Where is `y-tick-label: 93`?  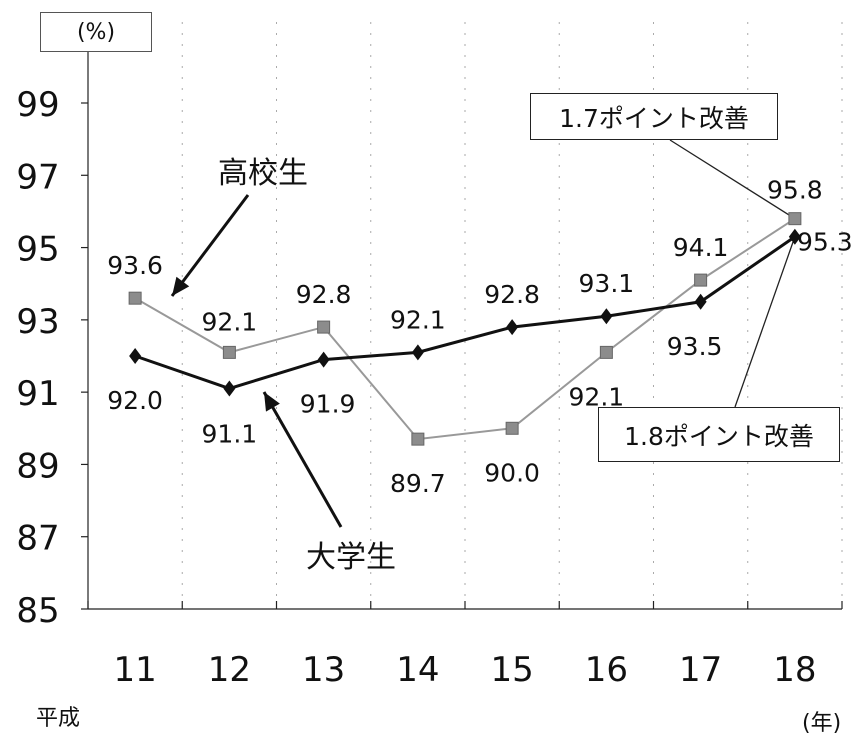 y-tick-label: 93 is located at coordinates (37, 322).